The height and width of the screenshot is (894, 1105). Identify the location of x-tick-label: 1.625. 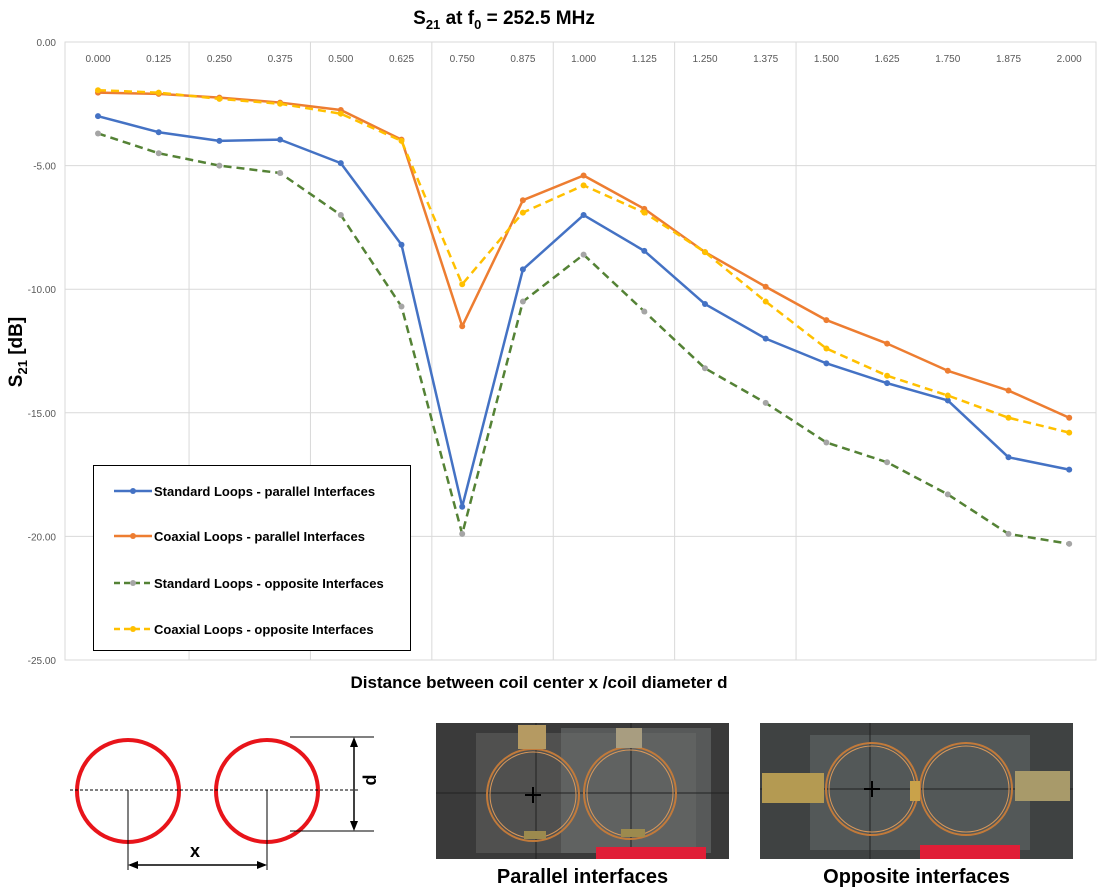
(887, 59).